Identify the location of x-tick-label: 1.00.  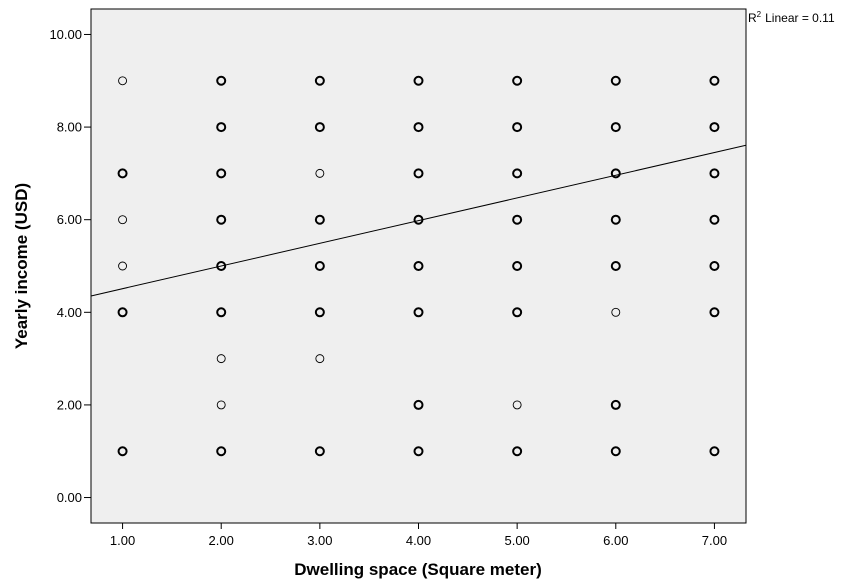
(122, 540).